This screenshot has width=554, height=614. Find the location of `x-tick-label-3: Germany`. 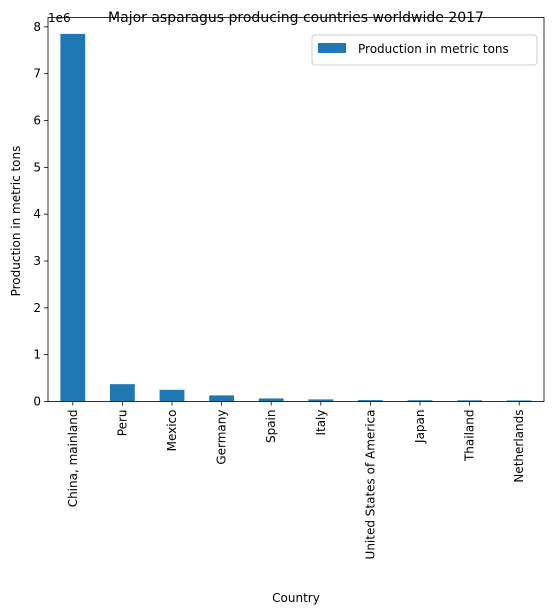

x-tick-label-3: Germany is located at coordinates (222, 437).